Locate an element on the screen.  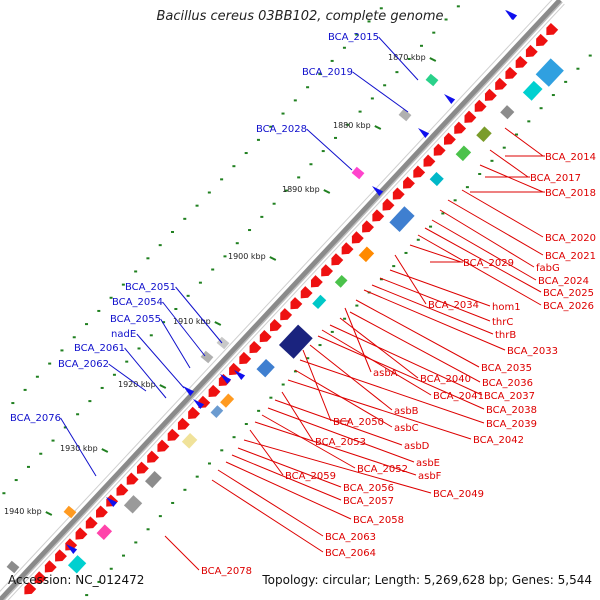
forward-gene-label: BCA_2026 is located at coordinates (568, 306).